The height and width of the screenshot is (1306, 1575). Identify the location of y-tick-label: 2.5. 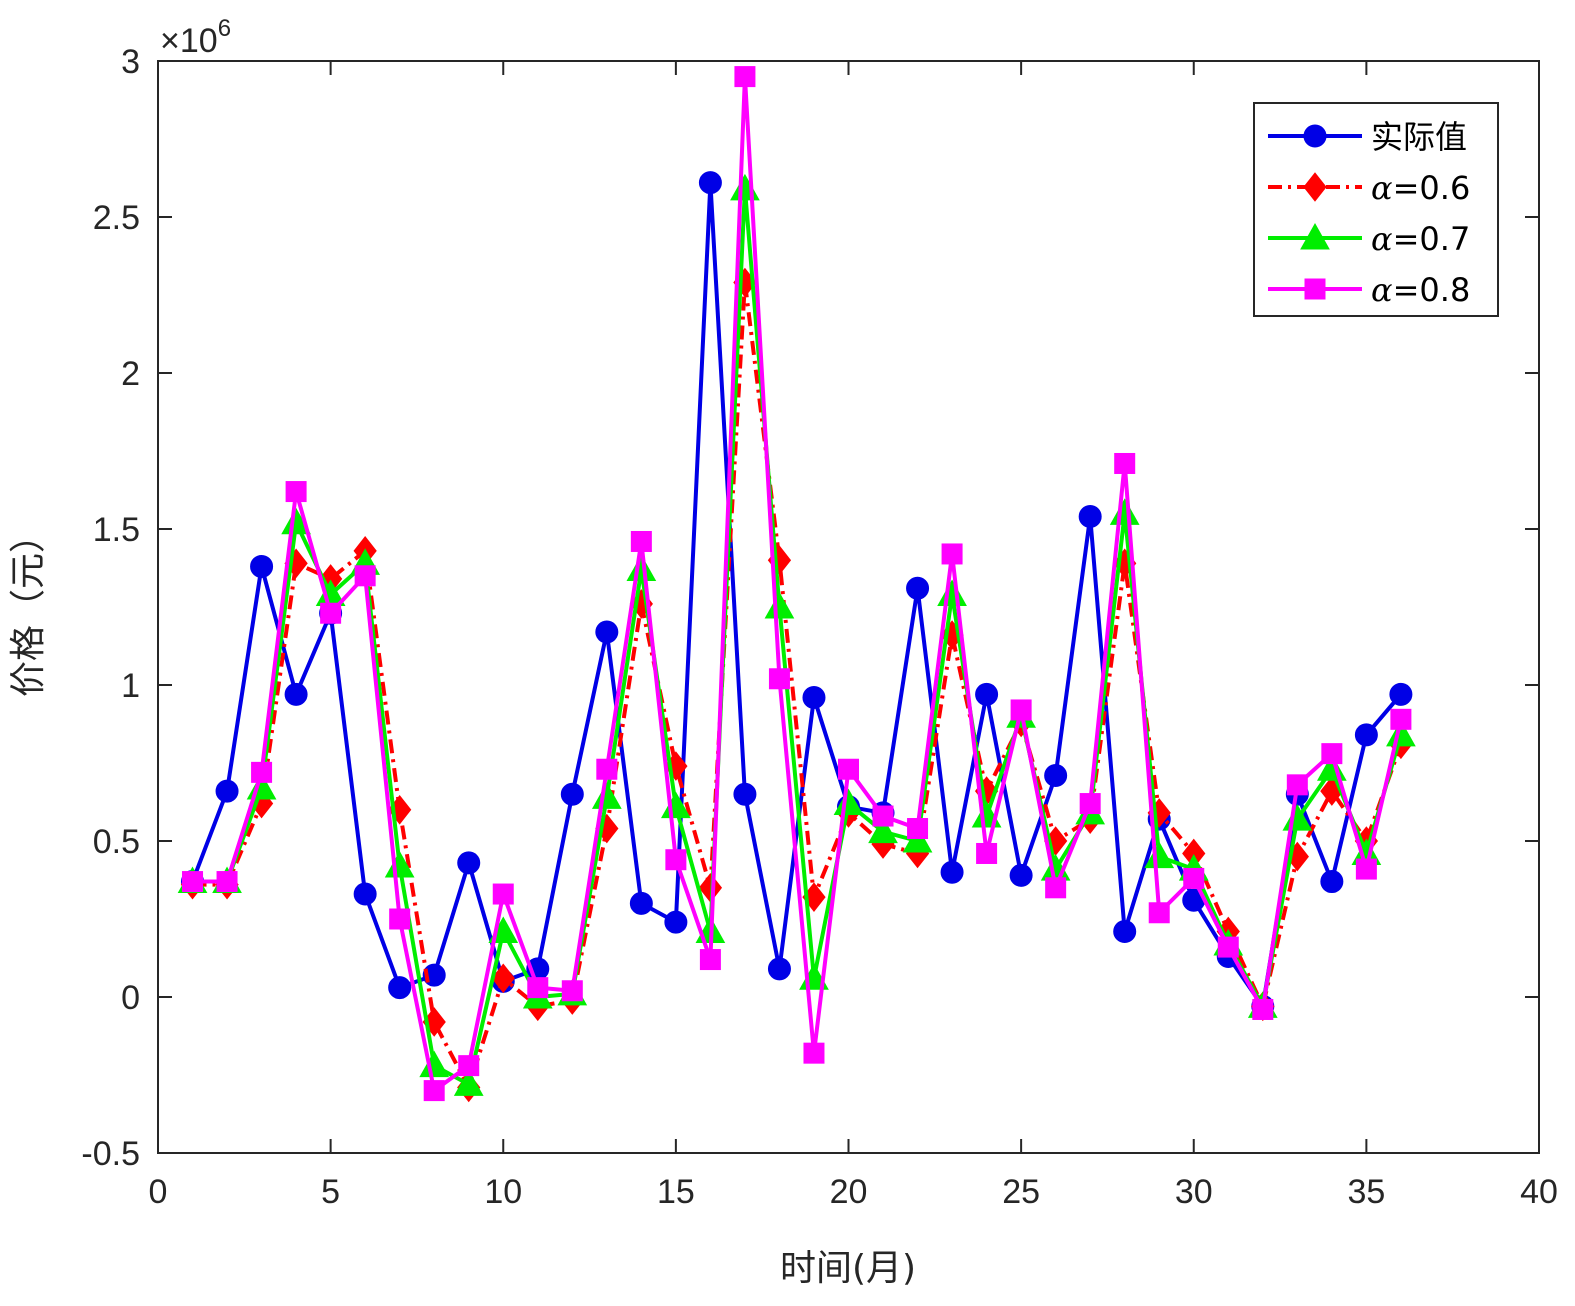
(116, 218).